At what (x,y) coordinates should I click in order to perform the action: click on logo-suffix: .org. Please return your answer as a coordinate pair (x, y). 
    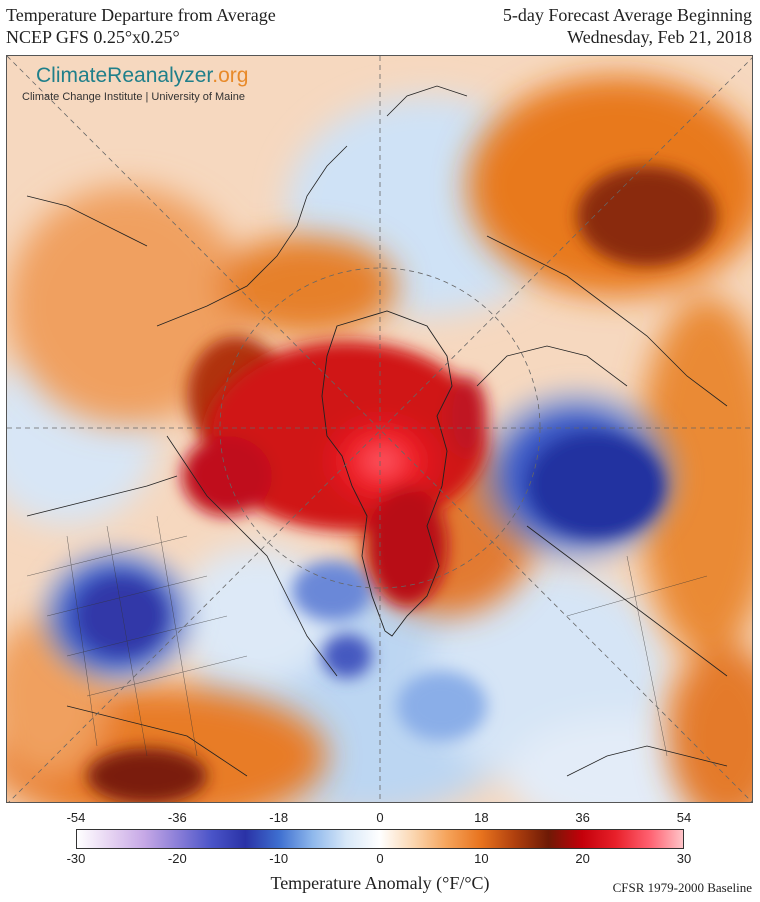
    Looking at the image, I should click on (230, 75).